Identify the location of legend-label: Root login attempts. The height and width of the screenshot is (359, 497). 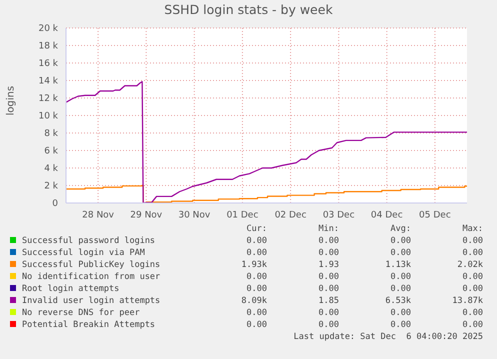
(71, 289).